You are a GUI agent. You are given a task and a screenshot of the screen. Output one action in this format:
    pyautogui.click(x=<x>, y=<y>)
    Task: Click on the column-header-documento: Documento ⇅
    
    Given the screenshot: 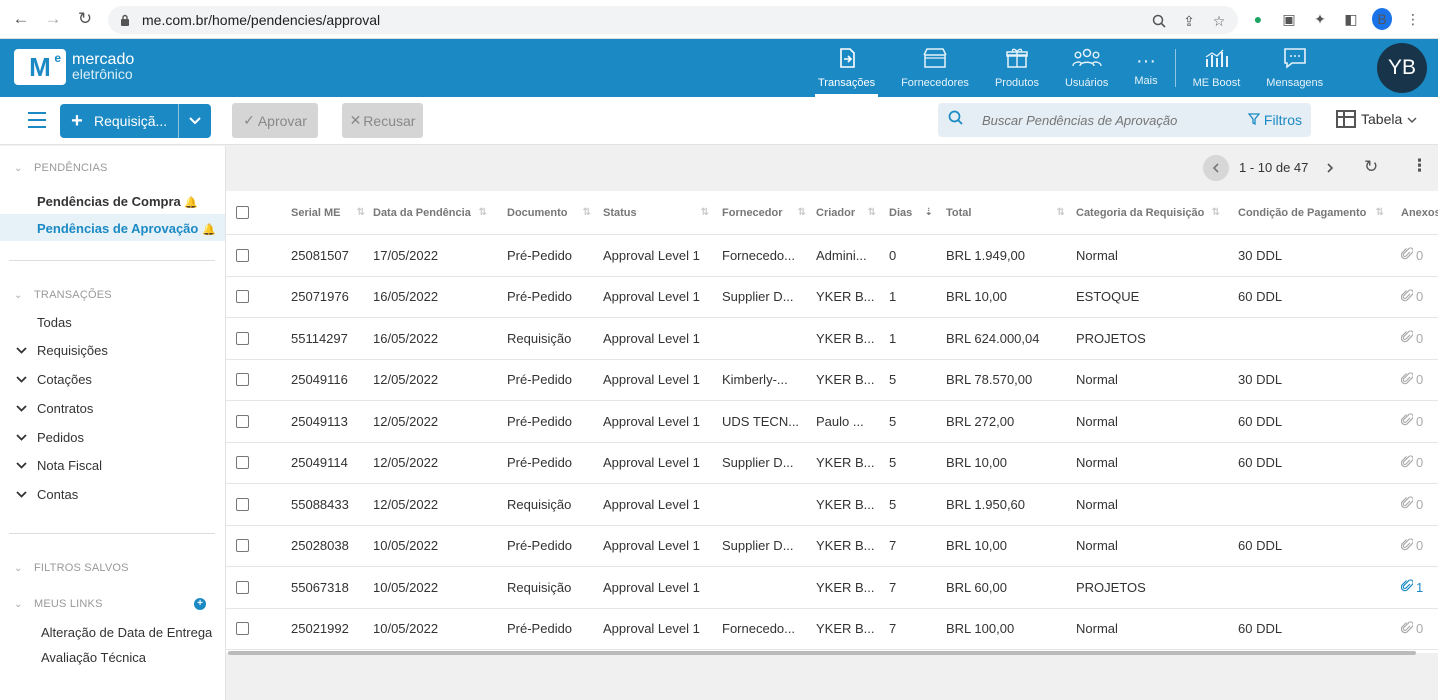 What is the action you would take?
    pyautogui.click(x=549, y=212)
    